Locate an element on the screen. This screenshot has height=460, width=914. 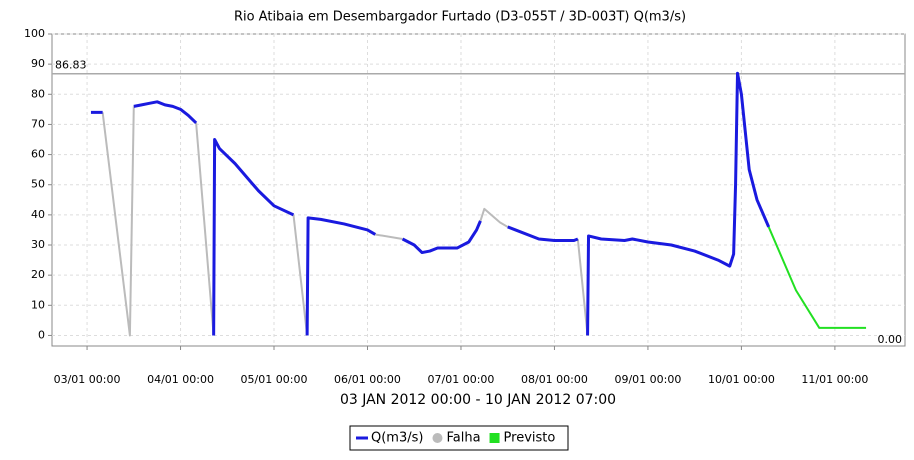
y-tick-label: 10 is located at coordinates (38, 304).